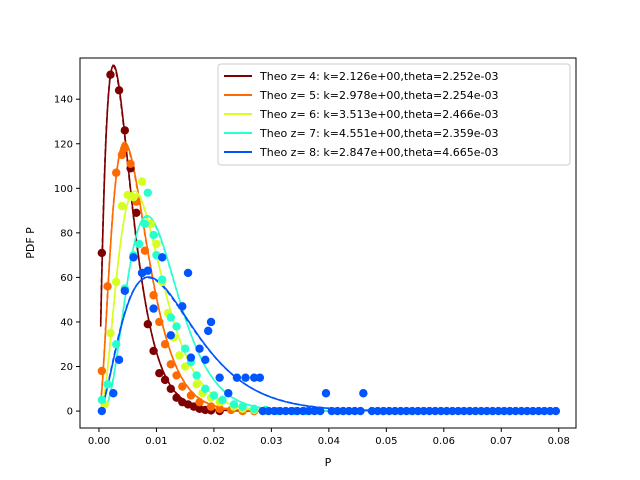 The image size is (640, 480). I want to click on x-tick-label: 0.01, so click(156, 441).